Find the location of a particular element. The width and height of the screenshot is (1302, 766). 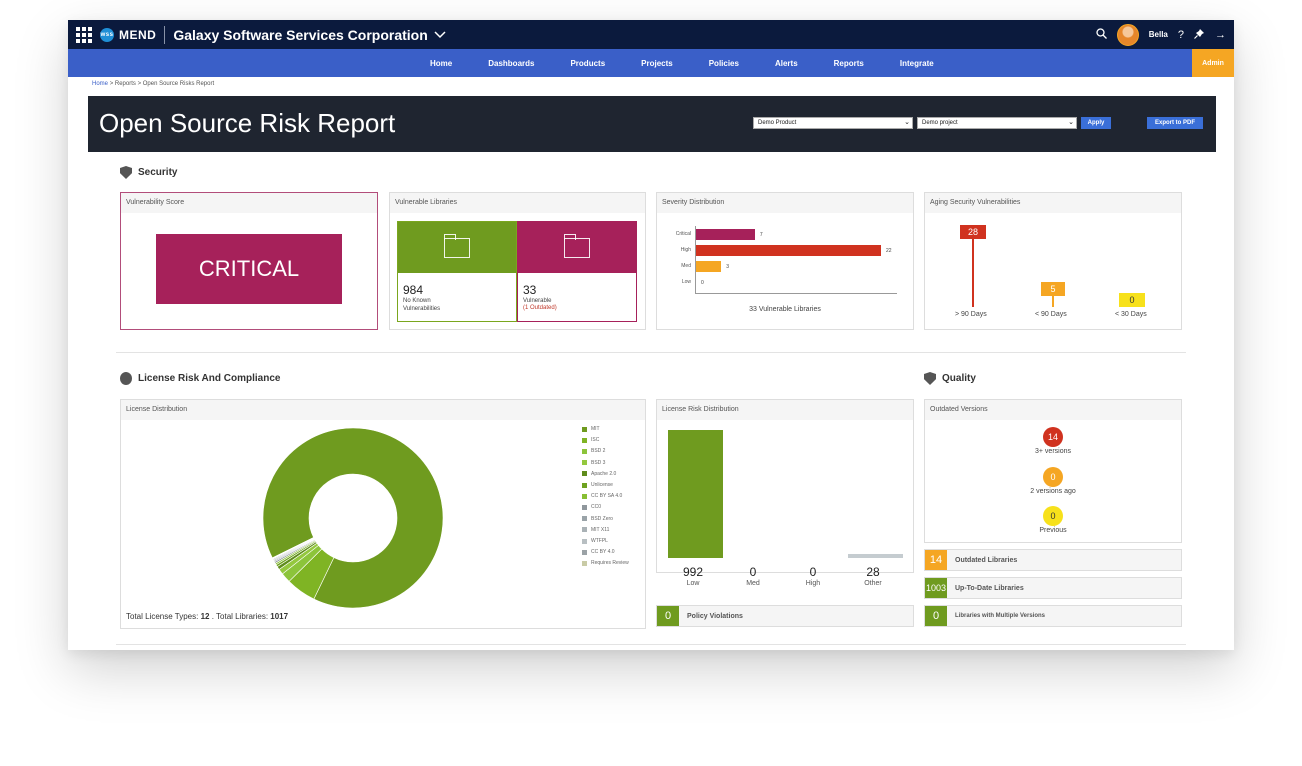

chevron-down-icon is located at coordinates (440, 35).